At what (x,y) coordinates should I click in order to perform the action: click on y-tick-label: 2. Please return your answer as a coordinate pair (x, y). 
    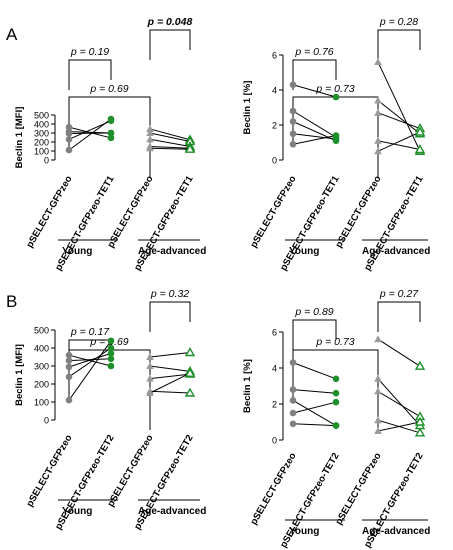
    Looking at the image, I should click on (274, 405).